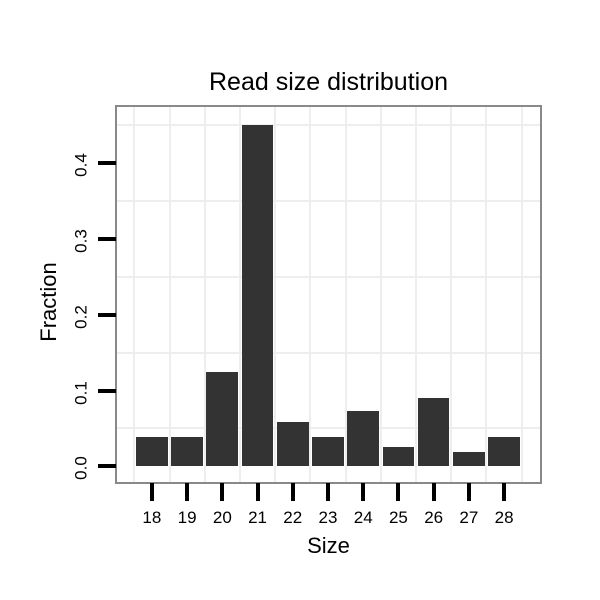 Image resolution: width=600 pixels, height=600 pixels. I want to click on y-tick-0.4, so click(107, 163).